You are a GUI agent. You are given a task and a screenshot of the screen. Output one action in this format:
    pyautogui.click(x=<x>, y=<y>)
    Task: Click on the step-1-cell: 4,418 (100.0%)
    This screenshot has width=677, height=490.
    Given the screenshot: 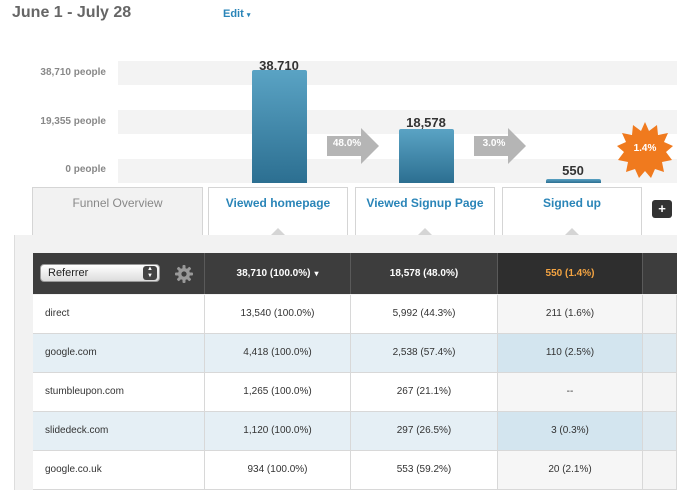 What is the action you would take?
    pyautogui.click(x=278, y=353)
    